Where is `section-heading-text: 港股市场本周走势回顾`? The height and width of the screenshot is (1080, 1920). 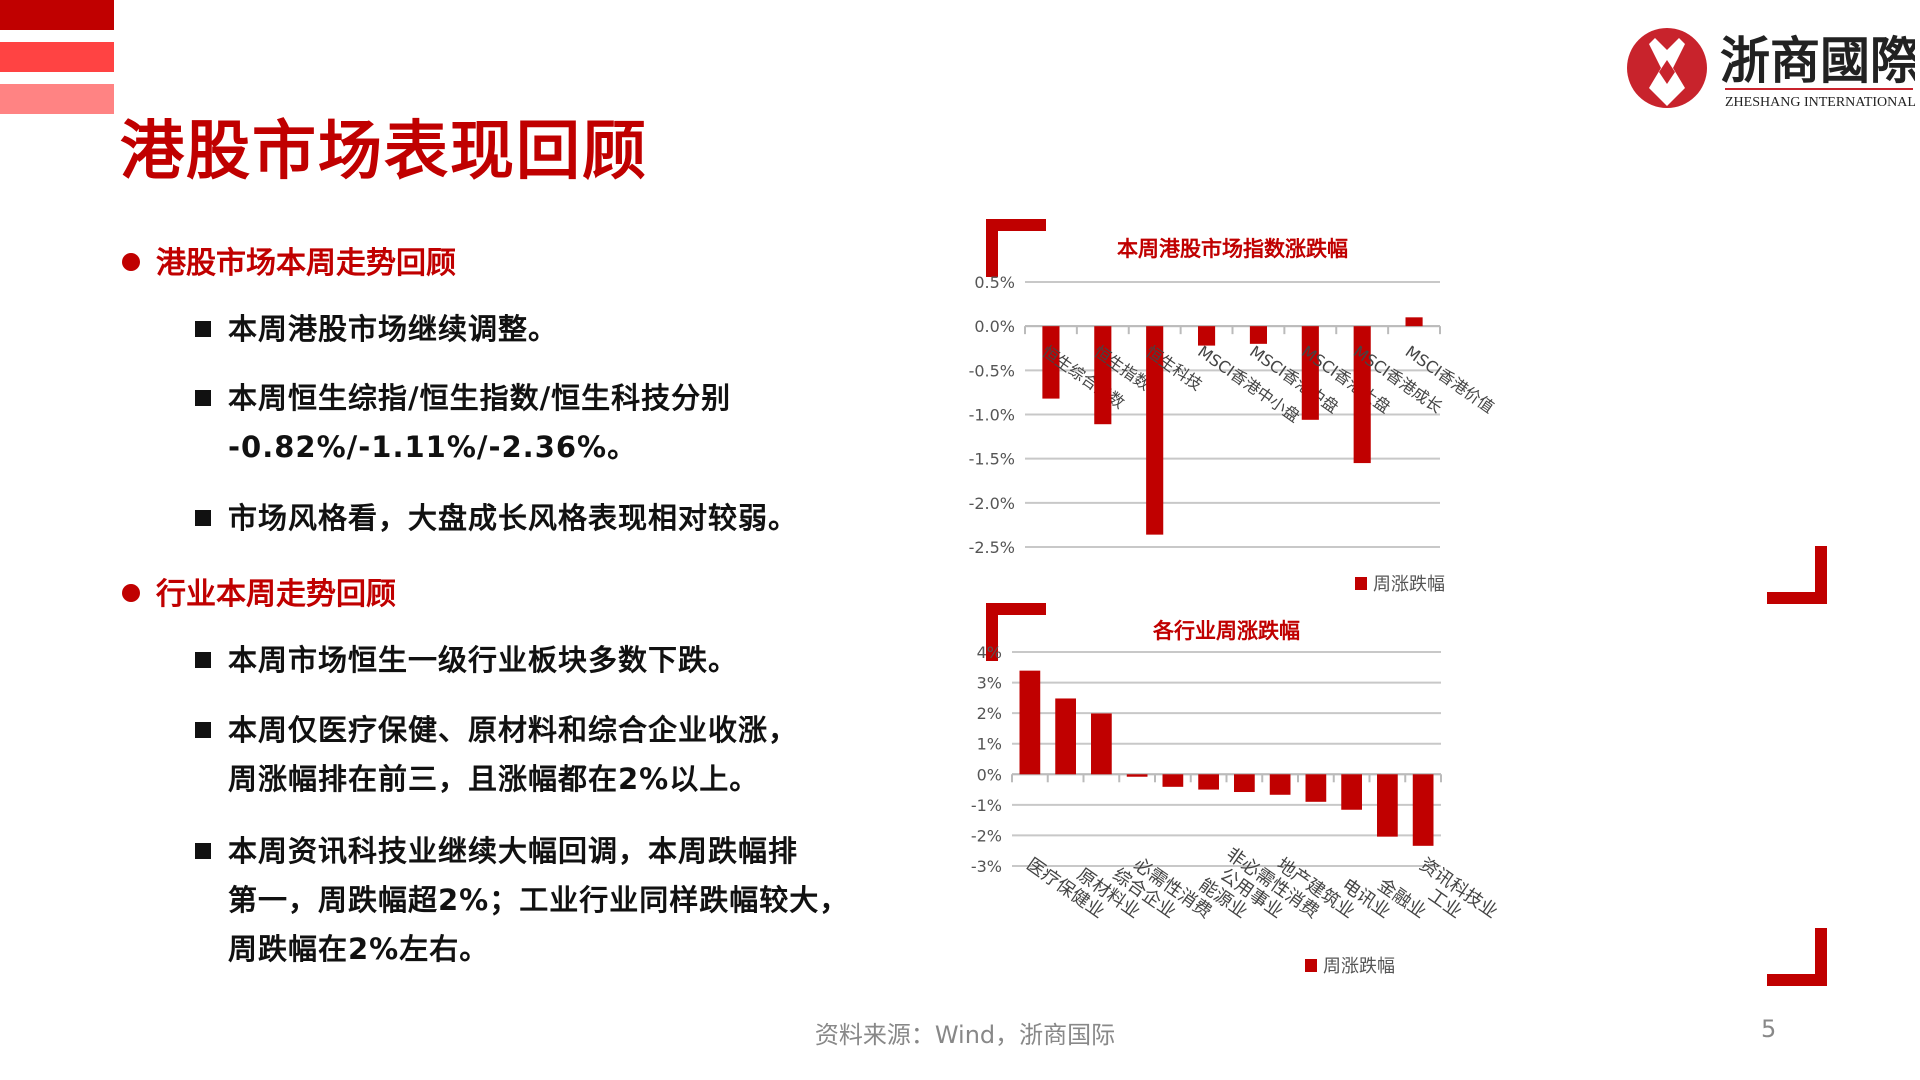
section-heading-text: 港股市场本周走势回顾 is located at coordinates (306, 263).